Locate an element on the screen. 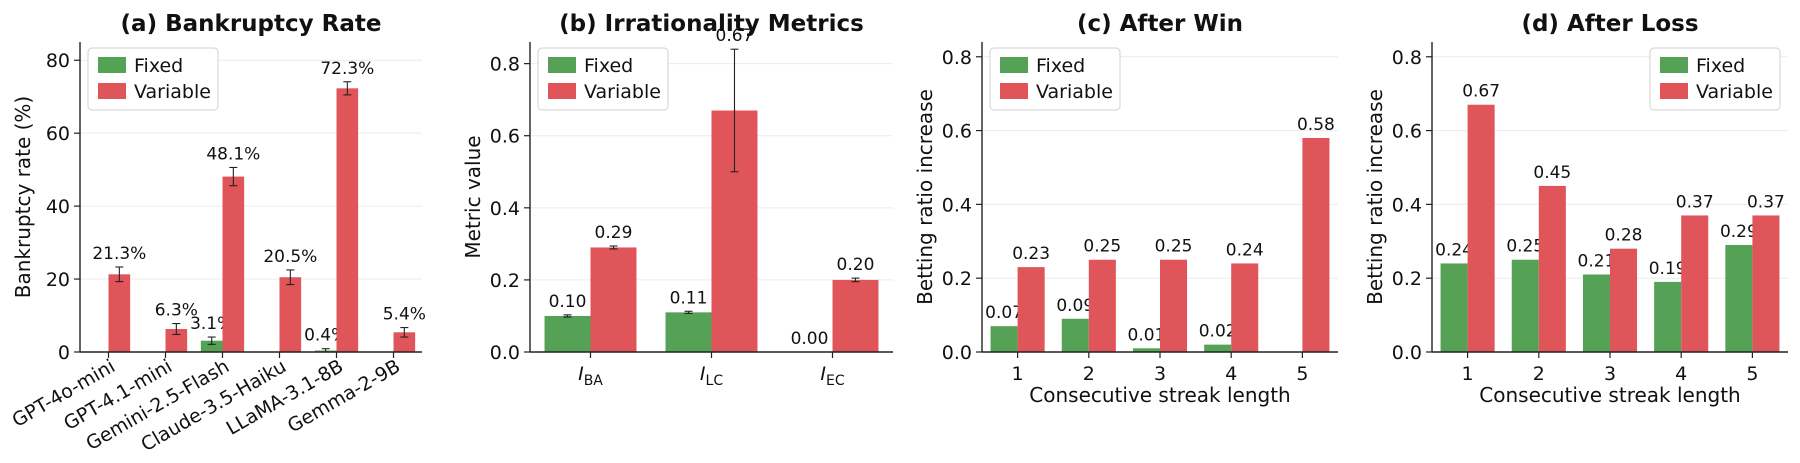 The width and height of the screenshot is (1800, 463). data-label: 20.5% is located at coordinates (290, 257).